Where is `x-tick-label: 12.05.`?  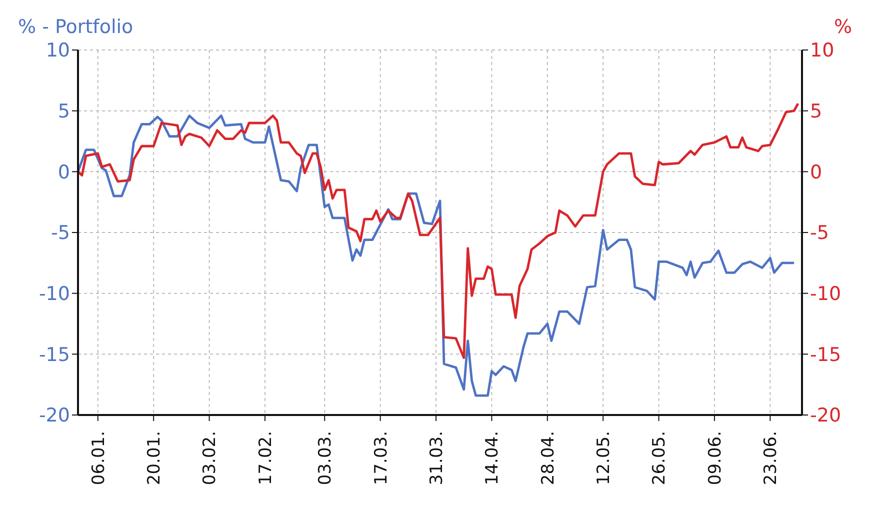
x-tick-label: 12.05. is located at coordinates (604, 458).